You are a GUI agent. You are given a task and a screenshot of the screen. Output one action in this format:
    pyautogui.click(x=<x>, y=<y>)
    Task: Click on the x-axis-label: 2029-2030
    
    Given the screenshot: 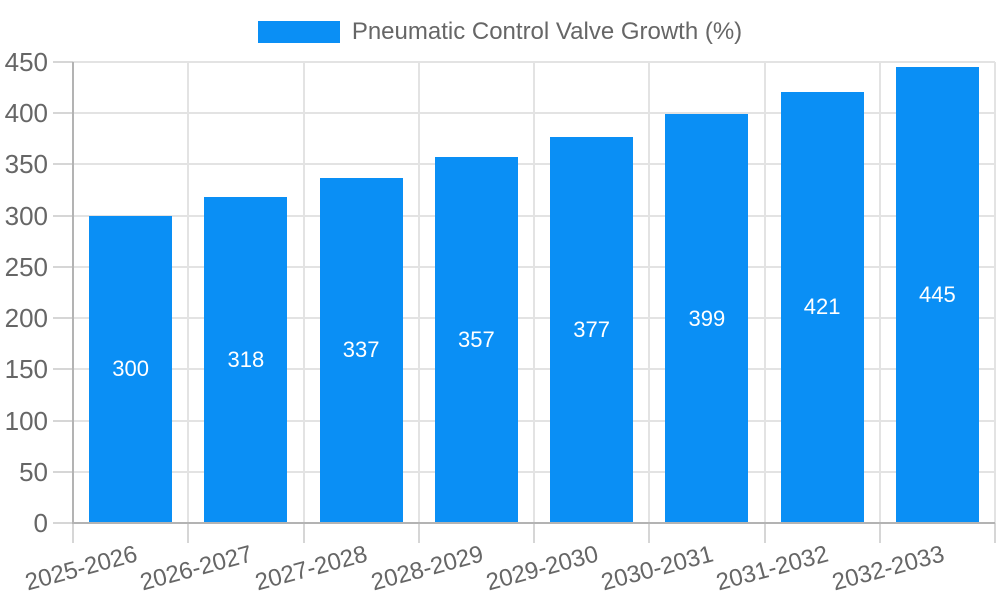 What is the action you would take?
    pyautogui.click(x=542, y=568)
    